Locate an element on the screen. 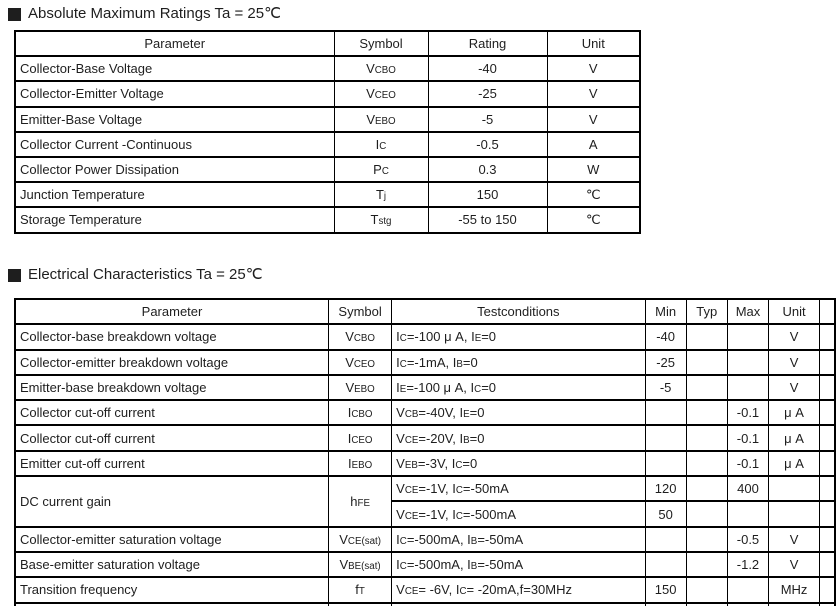 This screenshot has height=606, width=836. parameter-cell: Junction Temperature is located at coordinates (174, 195).